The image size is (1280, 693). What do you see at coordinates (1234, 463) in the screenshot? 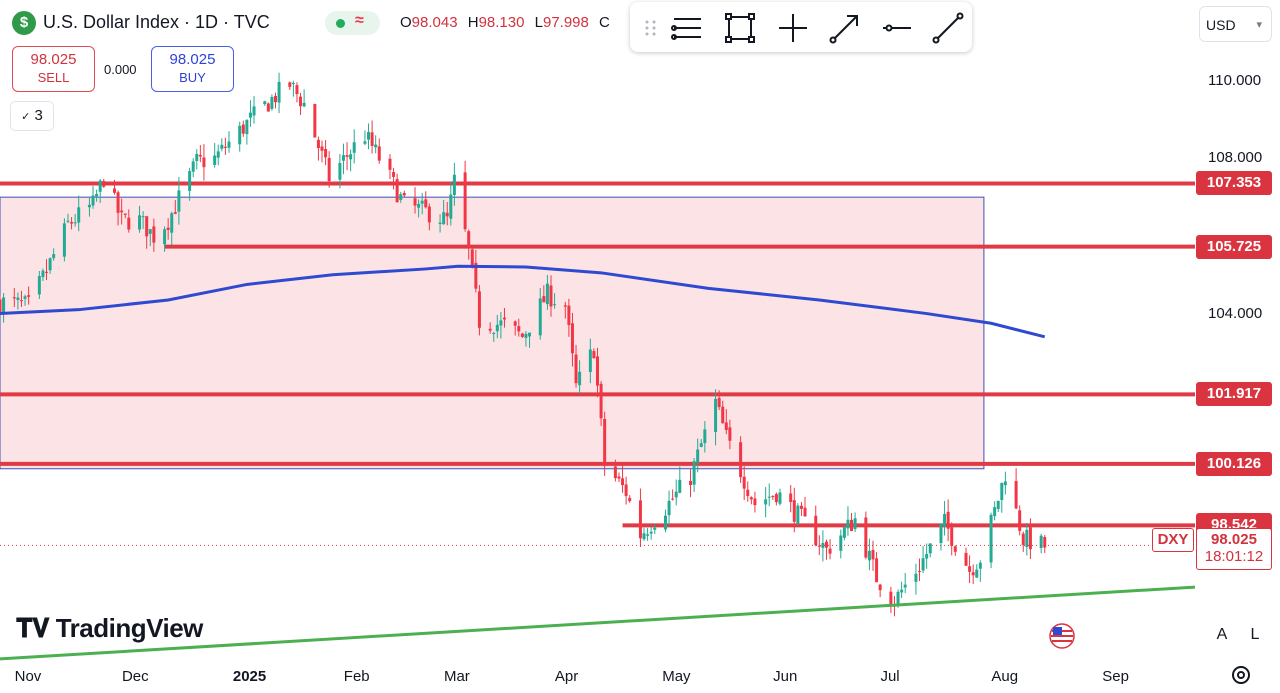
I see `level-price-label: 100.126` at bounding box center [1234, 463].